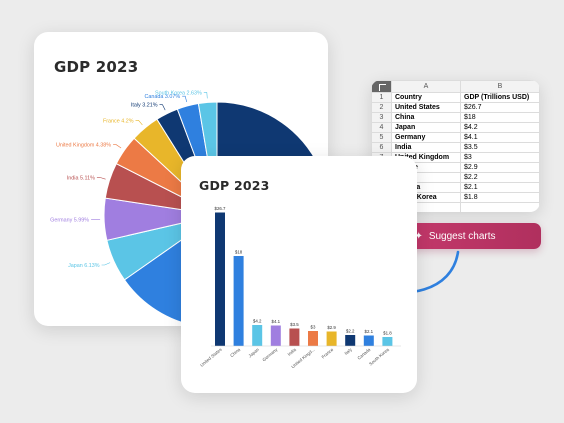  I want to click on cell-b: $3.5, so click(500, 147).